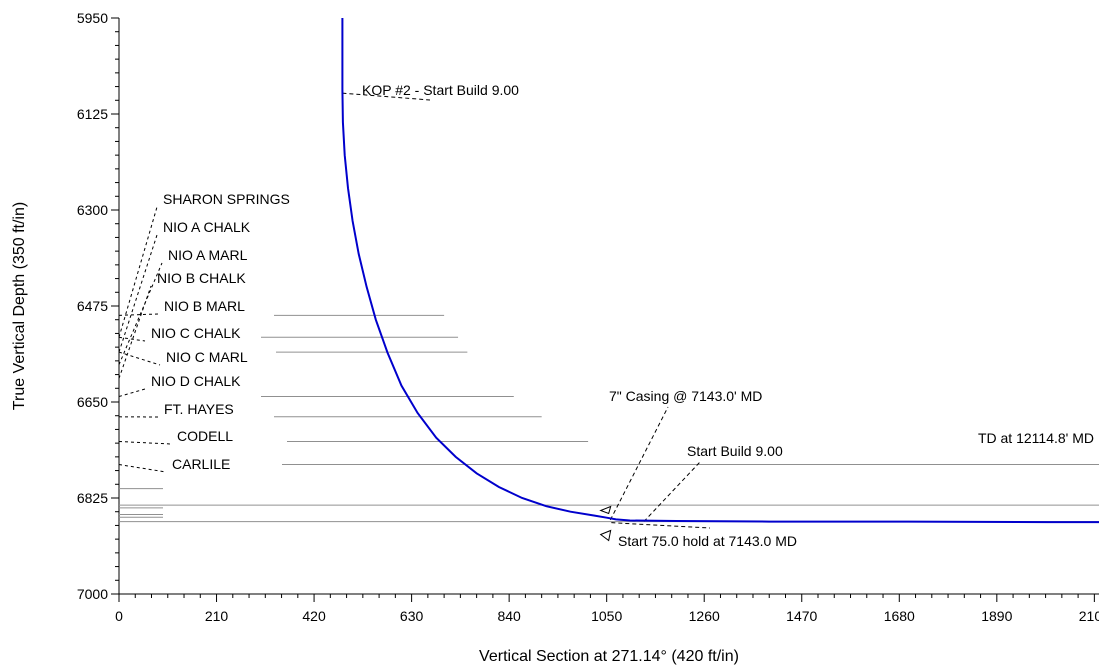  What do you see at coordinates (19, 306) in the screenshot?
I see `y-axis-label: True Vertical Depth (350 ft/in)` at bounding box center [19, 306].